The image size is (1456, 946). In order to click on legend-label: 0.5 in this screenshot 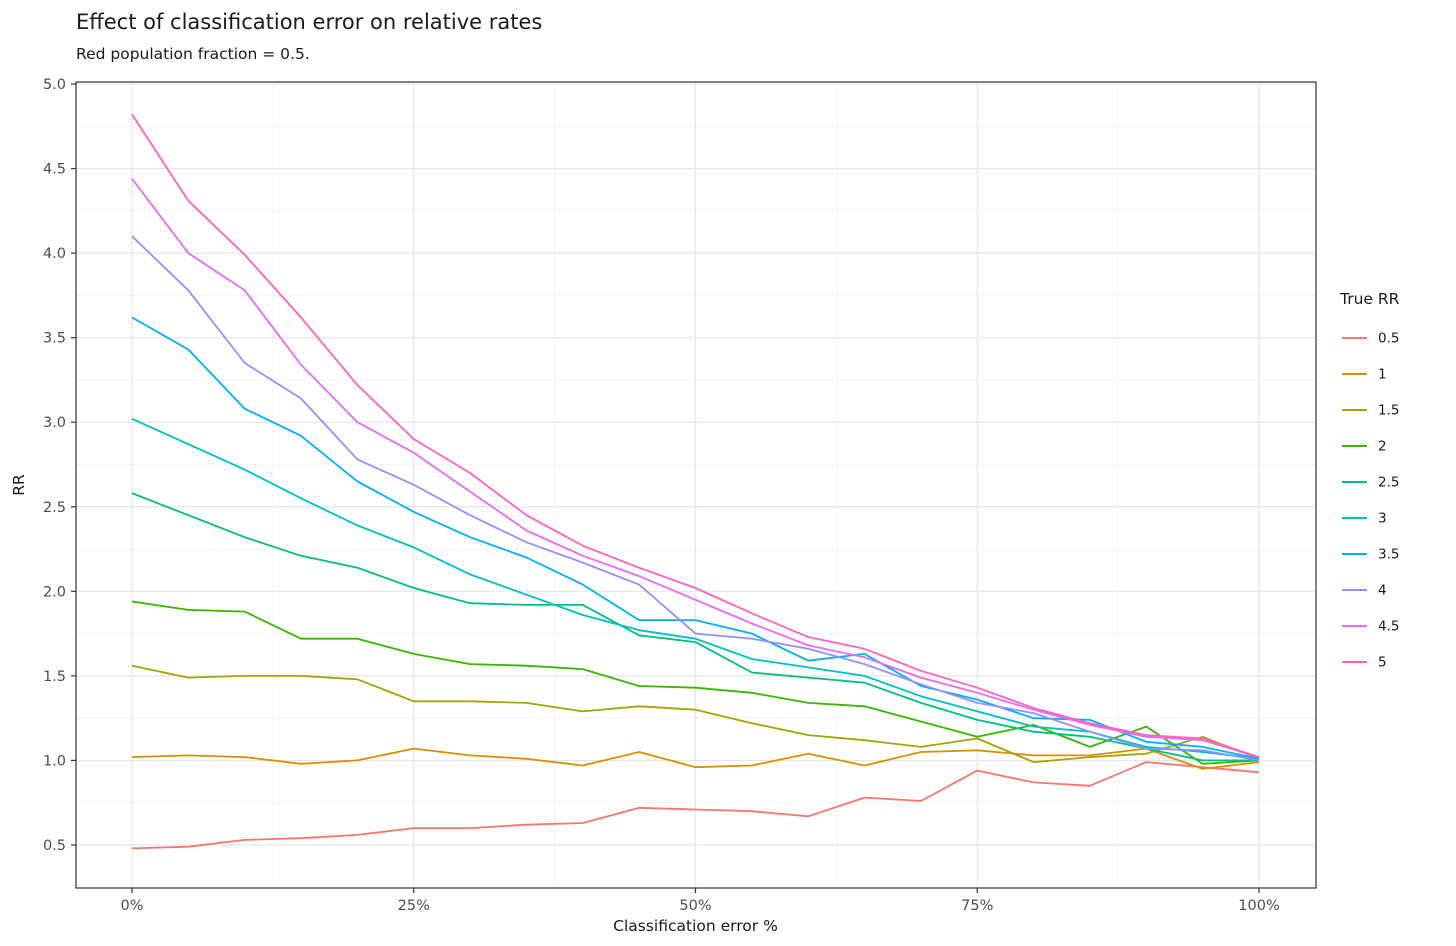, I will do `click(1388, 339)`.